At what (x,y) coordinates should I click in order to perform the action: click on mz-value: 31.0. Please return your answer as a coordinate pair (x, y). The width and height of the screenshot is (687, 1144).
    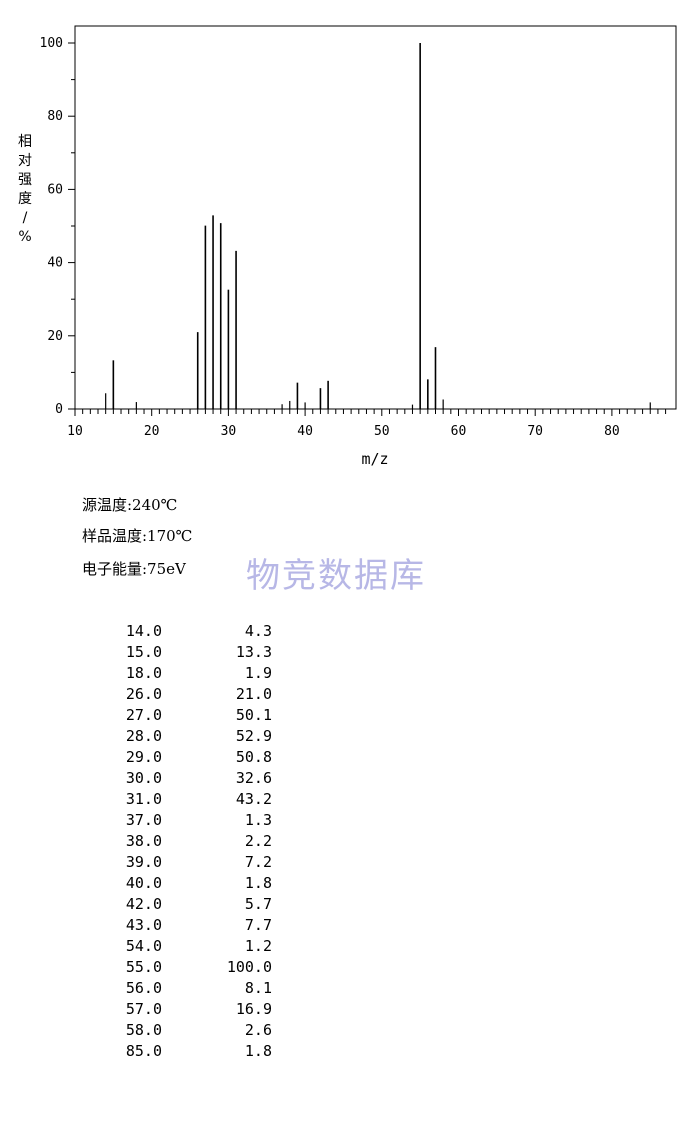
    Looking at the image, I should click on (143, 799).